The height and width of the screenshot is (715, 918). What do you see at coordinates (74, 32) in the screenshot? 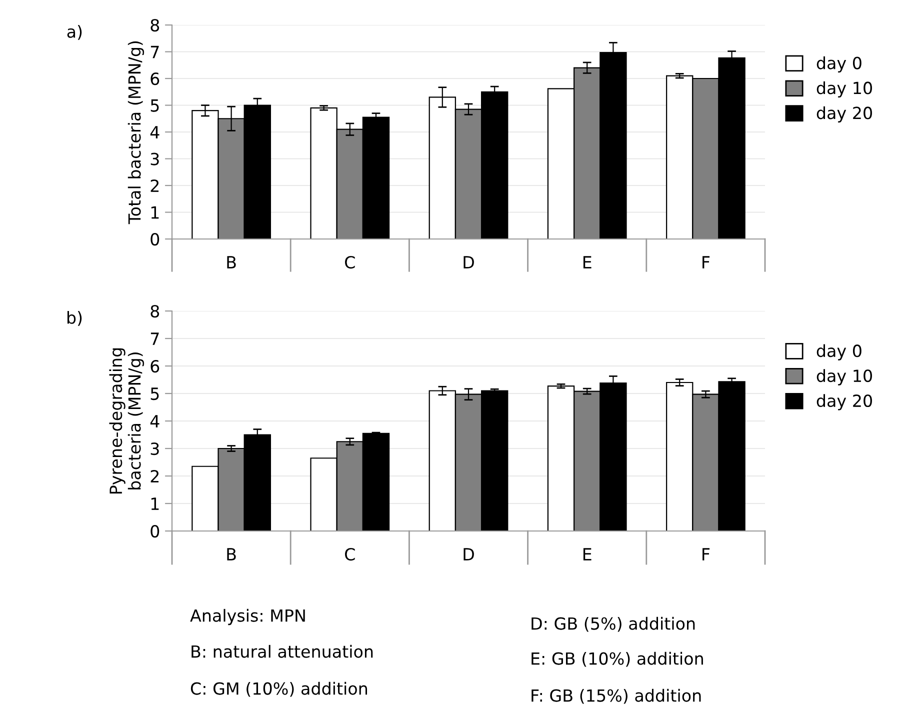
I see `chart-title: a)` at bounding box center [74, 32].